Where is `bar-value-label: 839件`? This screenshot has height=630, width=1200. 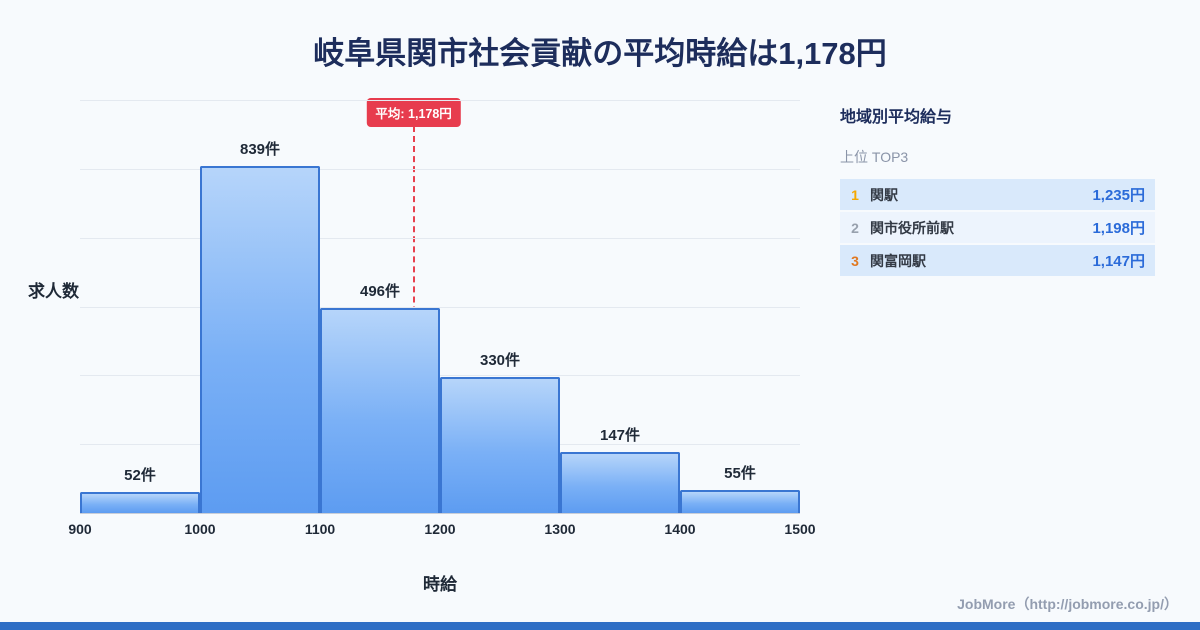
bar-value-label: 839件 is located at coordinates (260, 149).